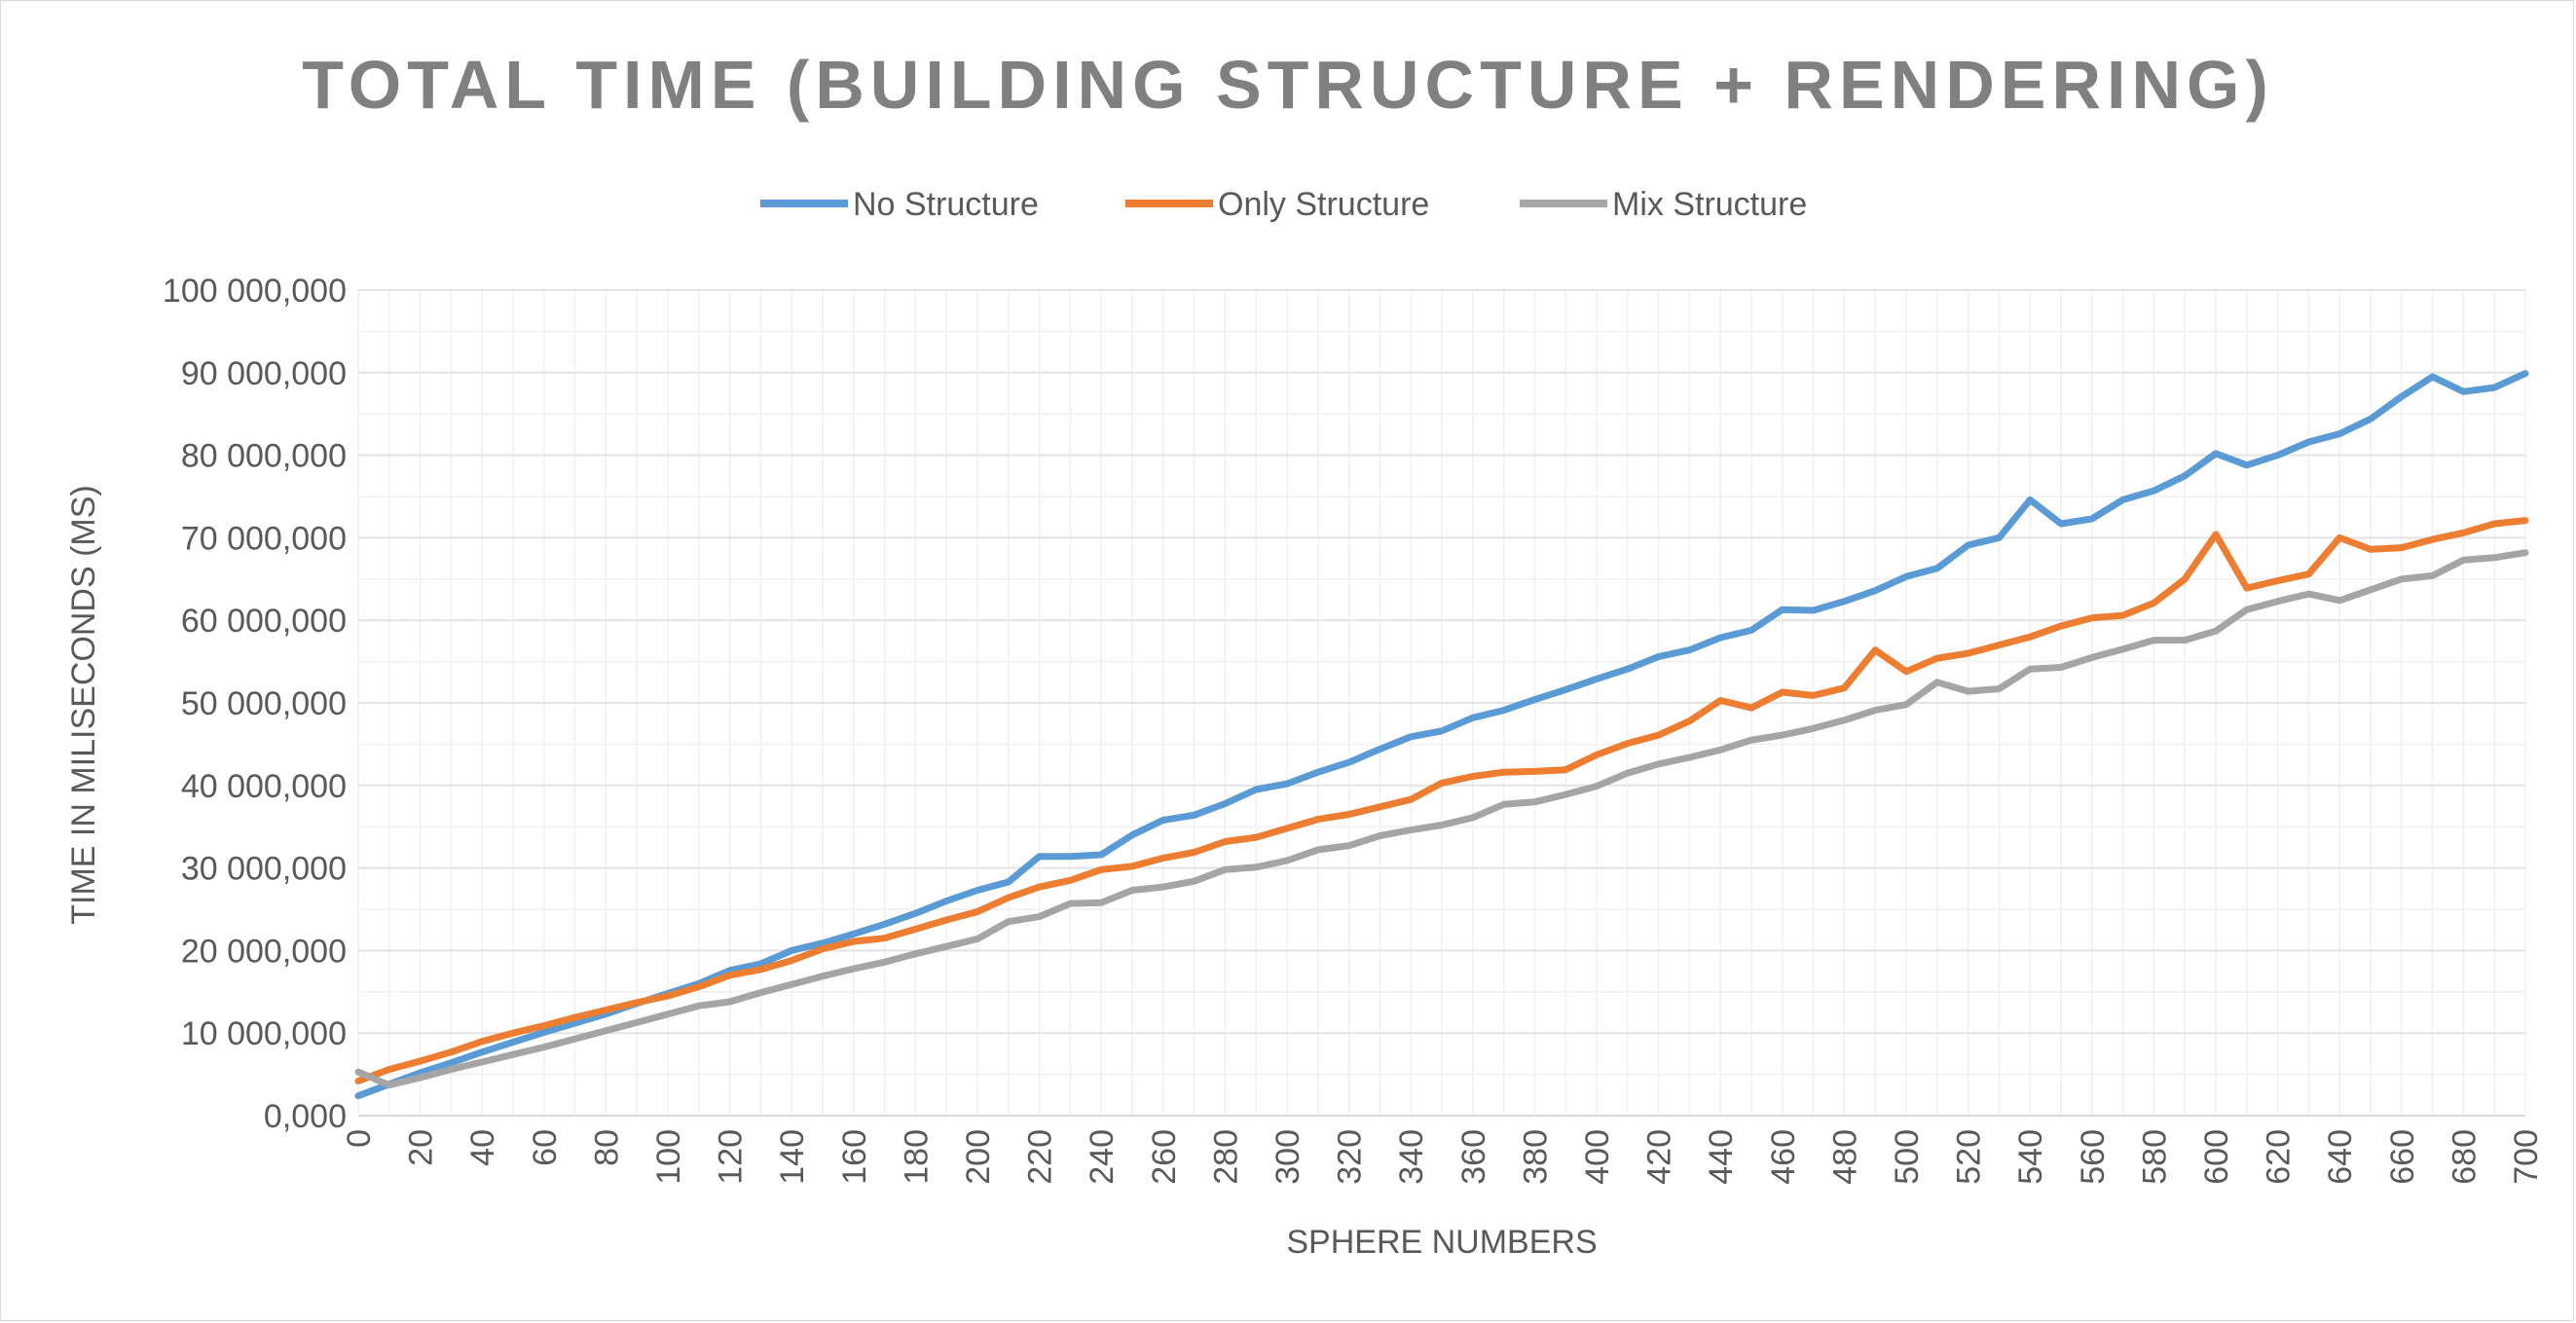  Describe the element at coordinates (2030, 1157) in the screenshot. I see `x-tick-label: 540` at that location.